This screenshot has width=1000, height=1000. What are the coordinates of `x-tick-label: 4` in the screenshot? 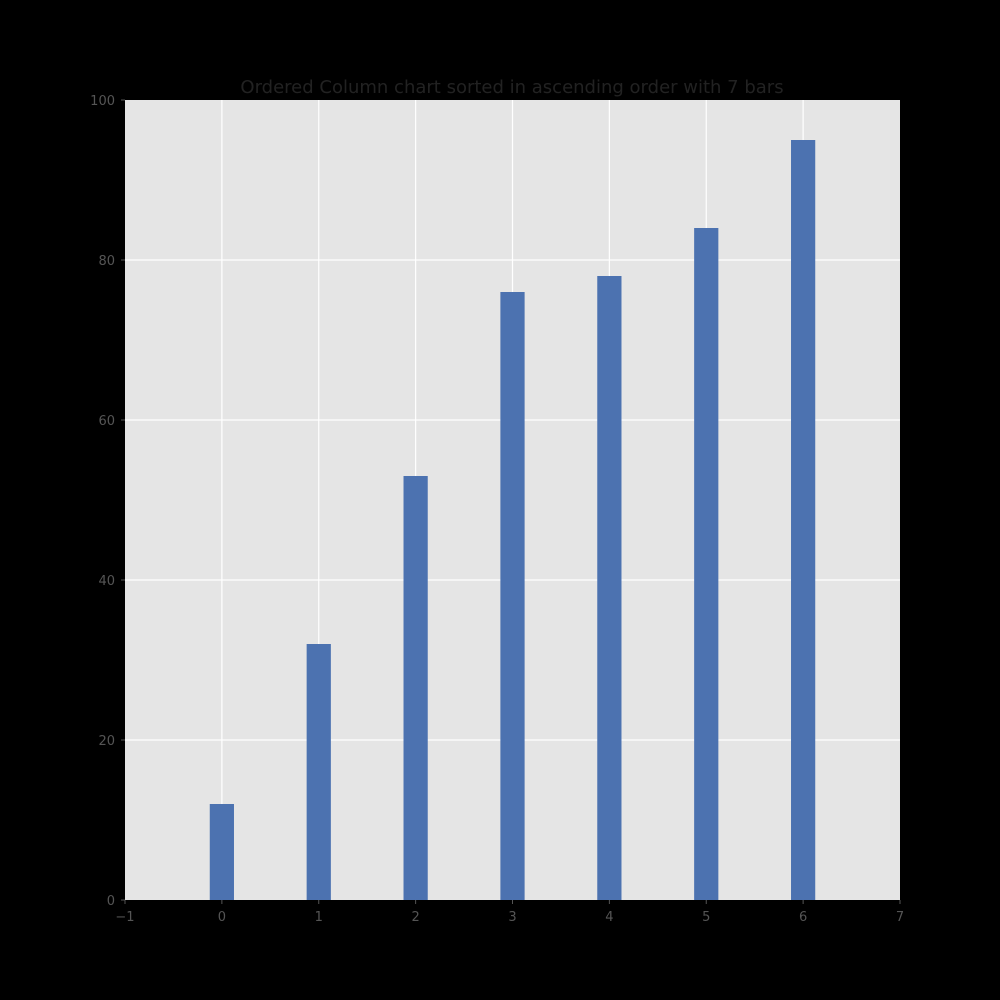 It's located at (609, 917).